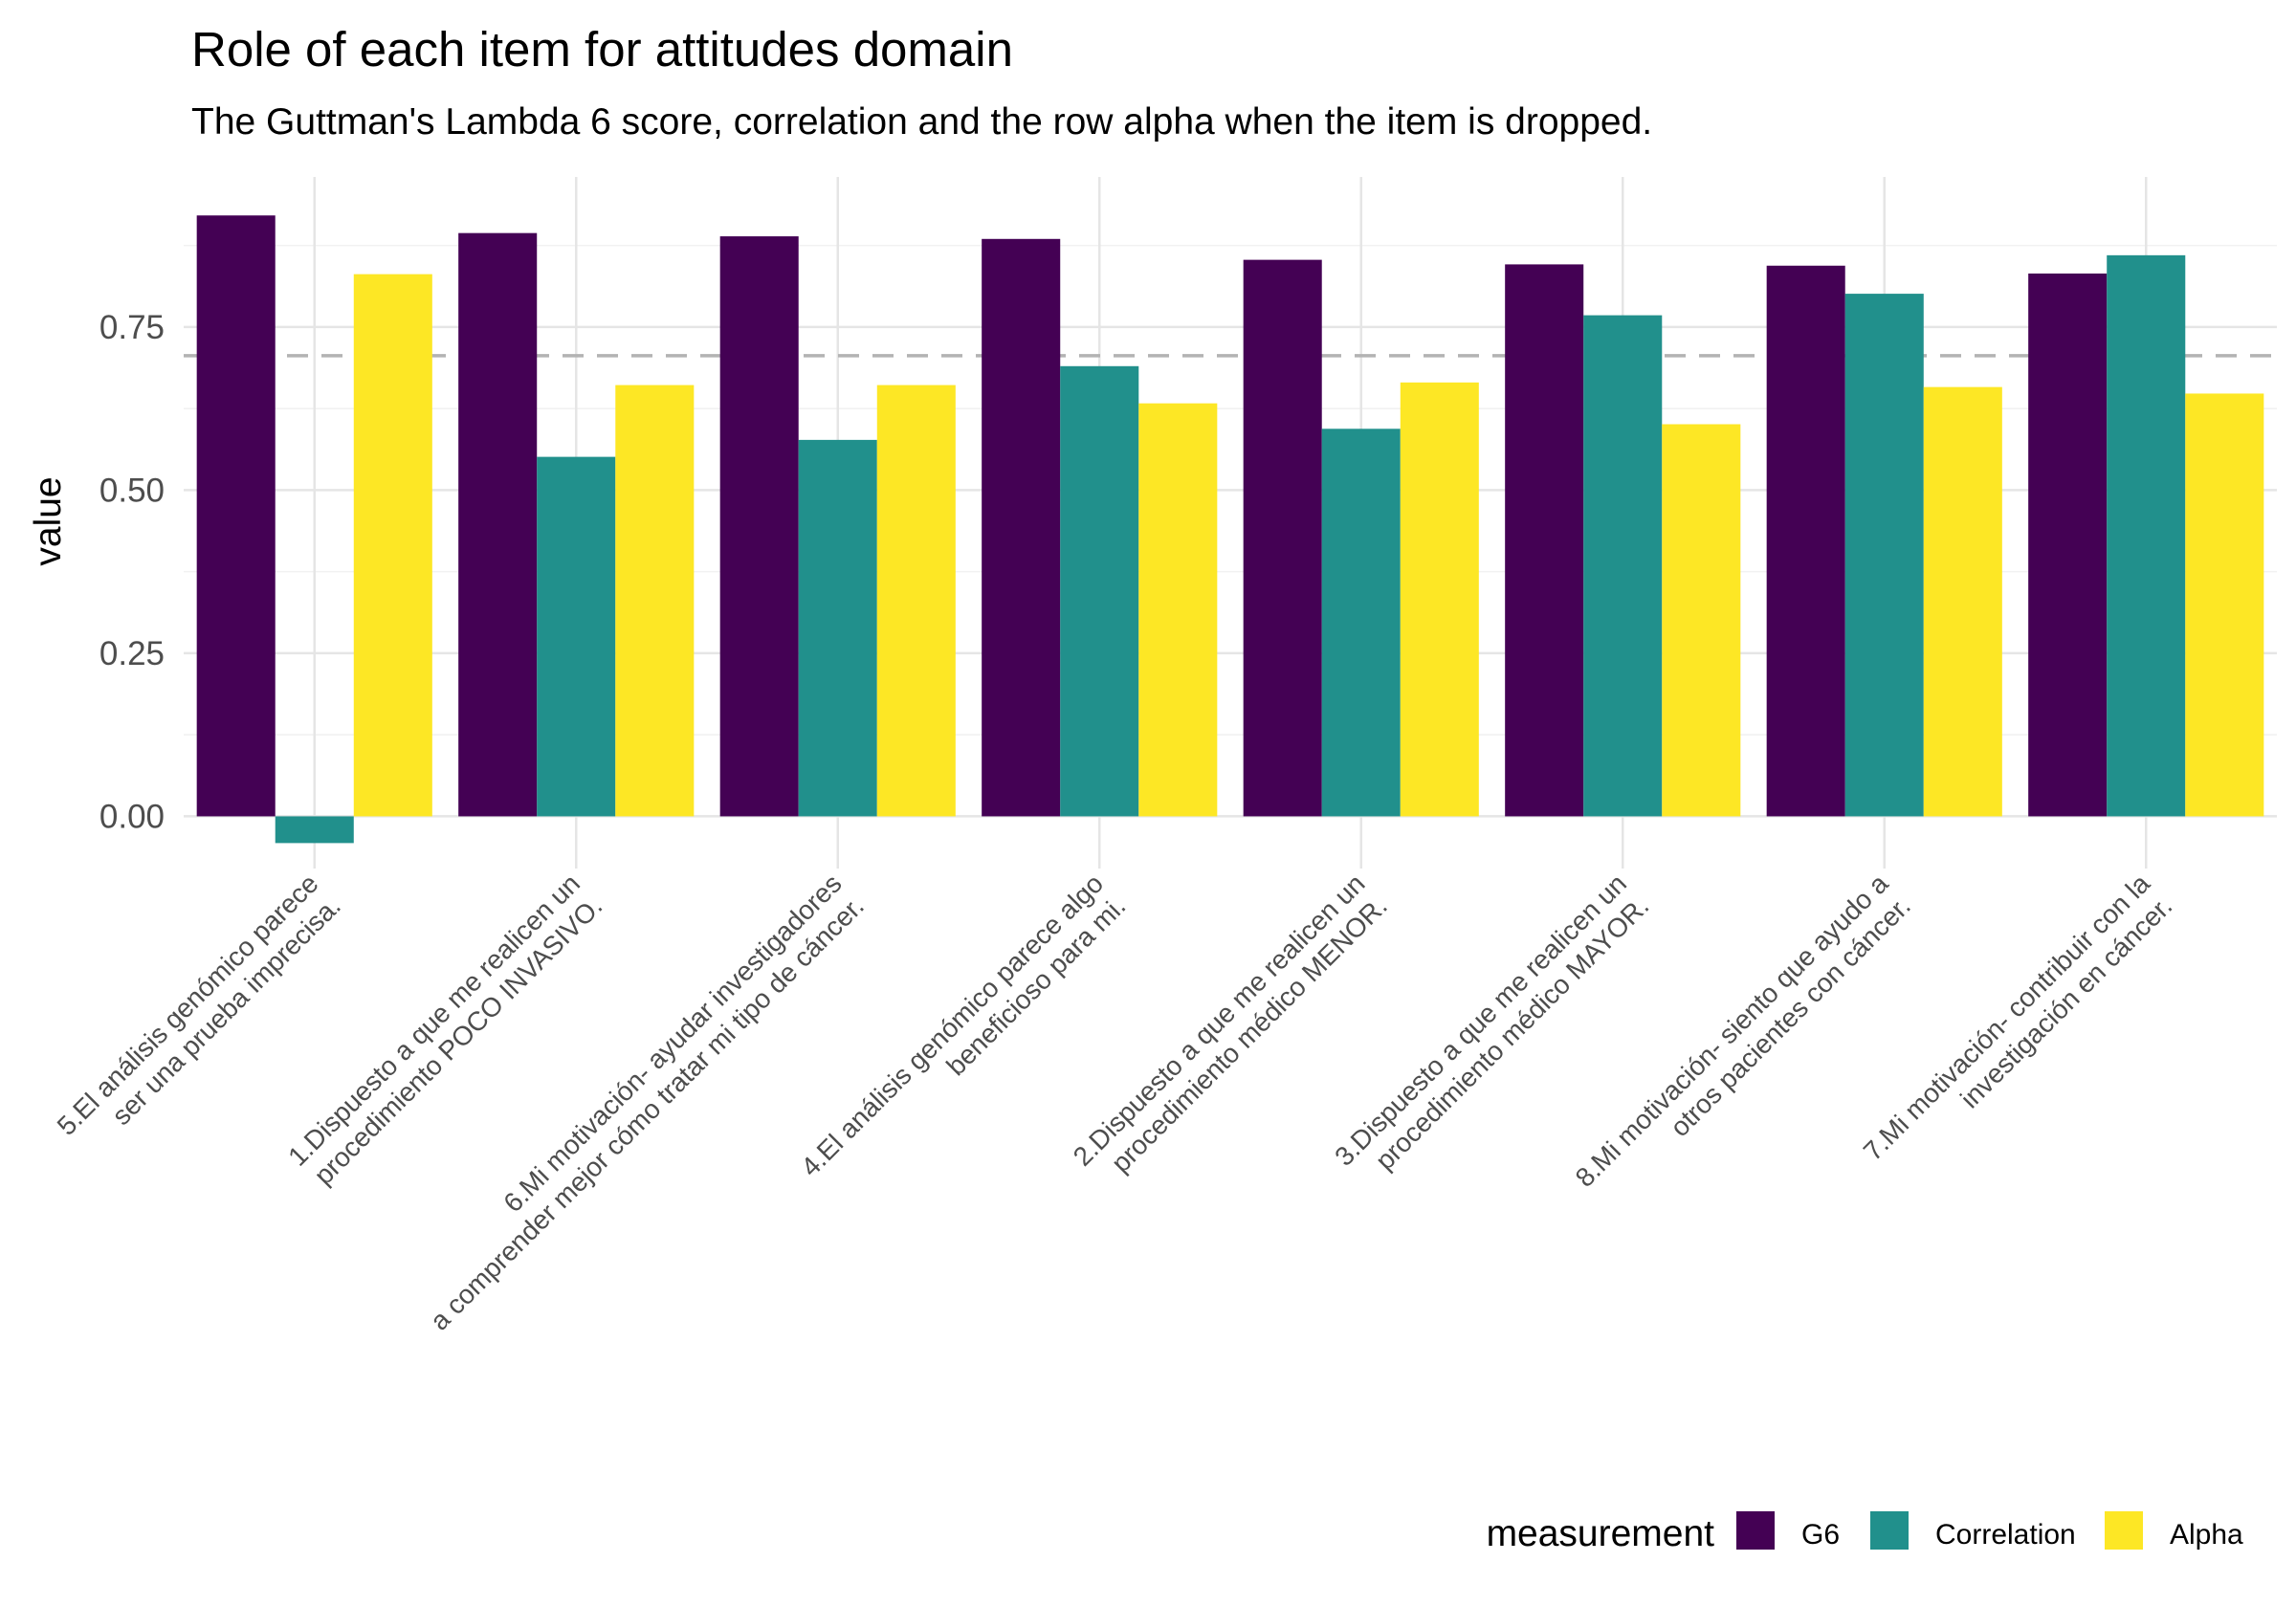 The height and width of the screenshot is (1606, 2296). What do you see at coordinates (1821, 1535) in the screenshot?
I see `legend-label-g6: G6` at bounding box center [1821, 1535].